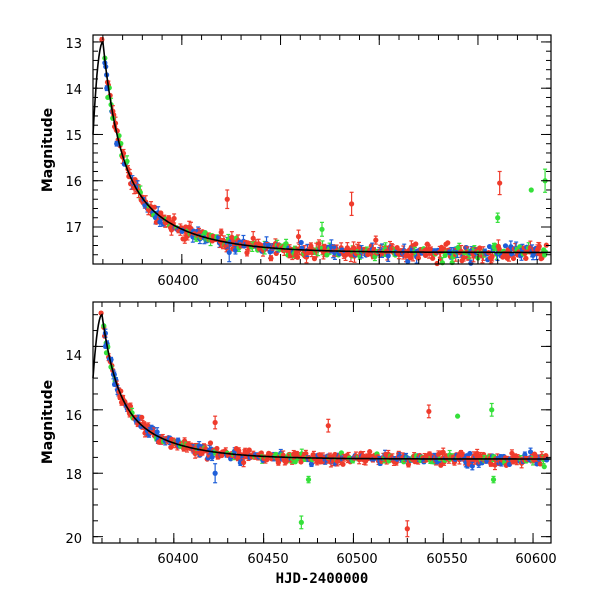 This screenshot has height=600, width=600. I want to click on top-x-tick-60450: 60450, so click(275, 281).